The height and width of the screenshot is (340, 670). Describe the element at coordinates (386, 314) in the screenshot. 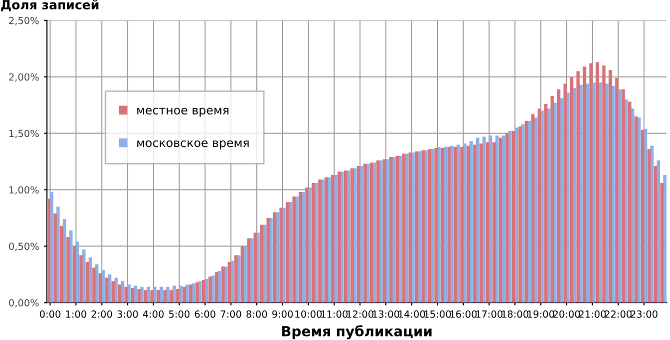

I see `x-tick-label: 13:00` at that location.